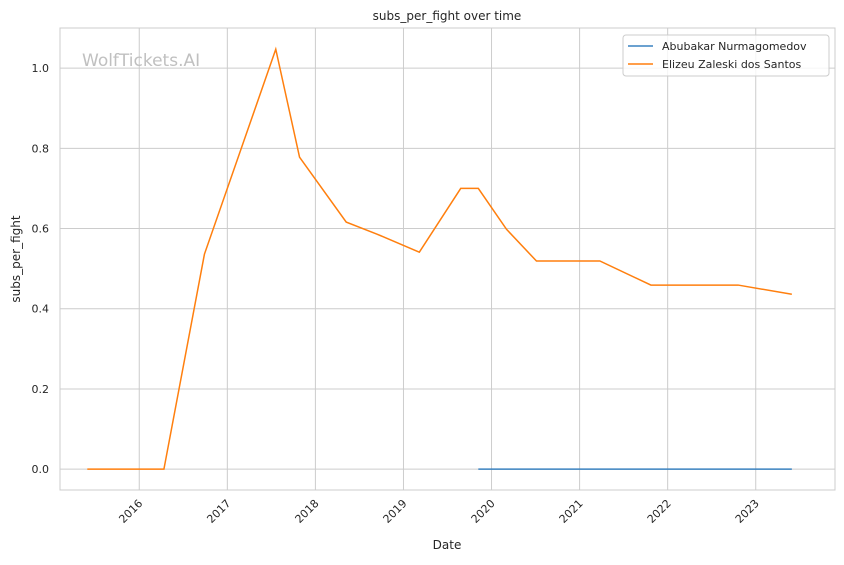 The image size is (844, 565). Describe the element at coordinates (130, 511) in the screenshot. I see `x-tick-label: 2016` at that location.